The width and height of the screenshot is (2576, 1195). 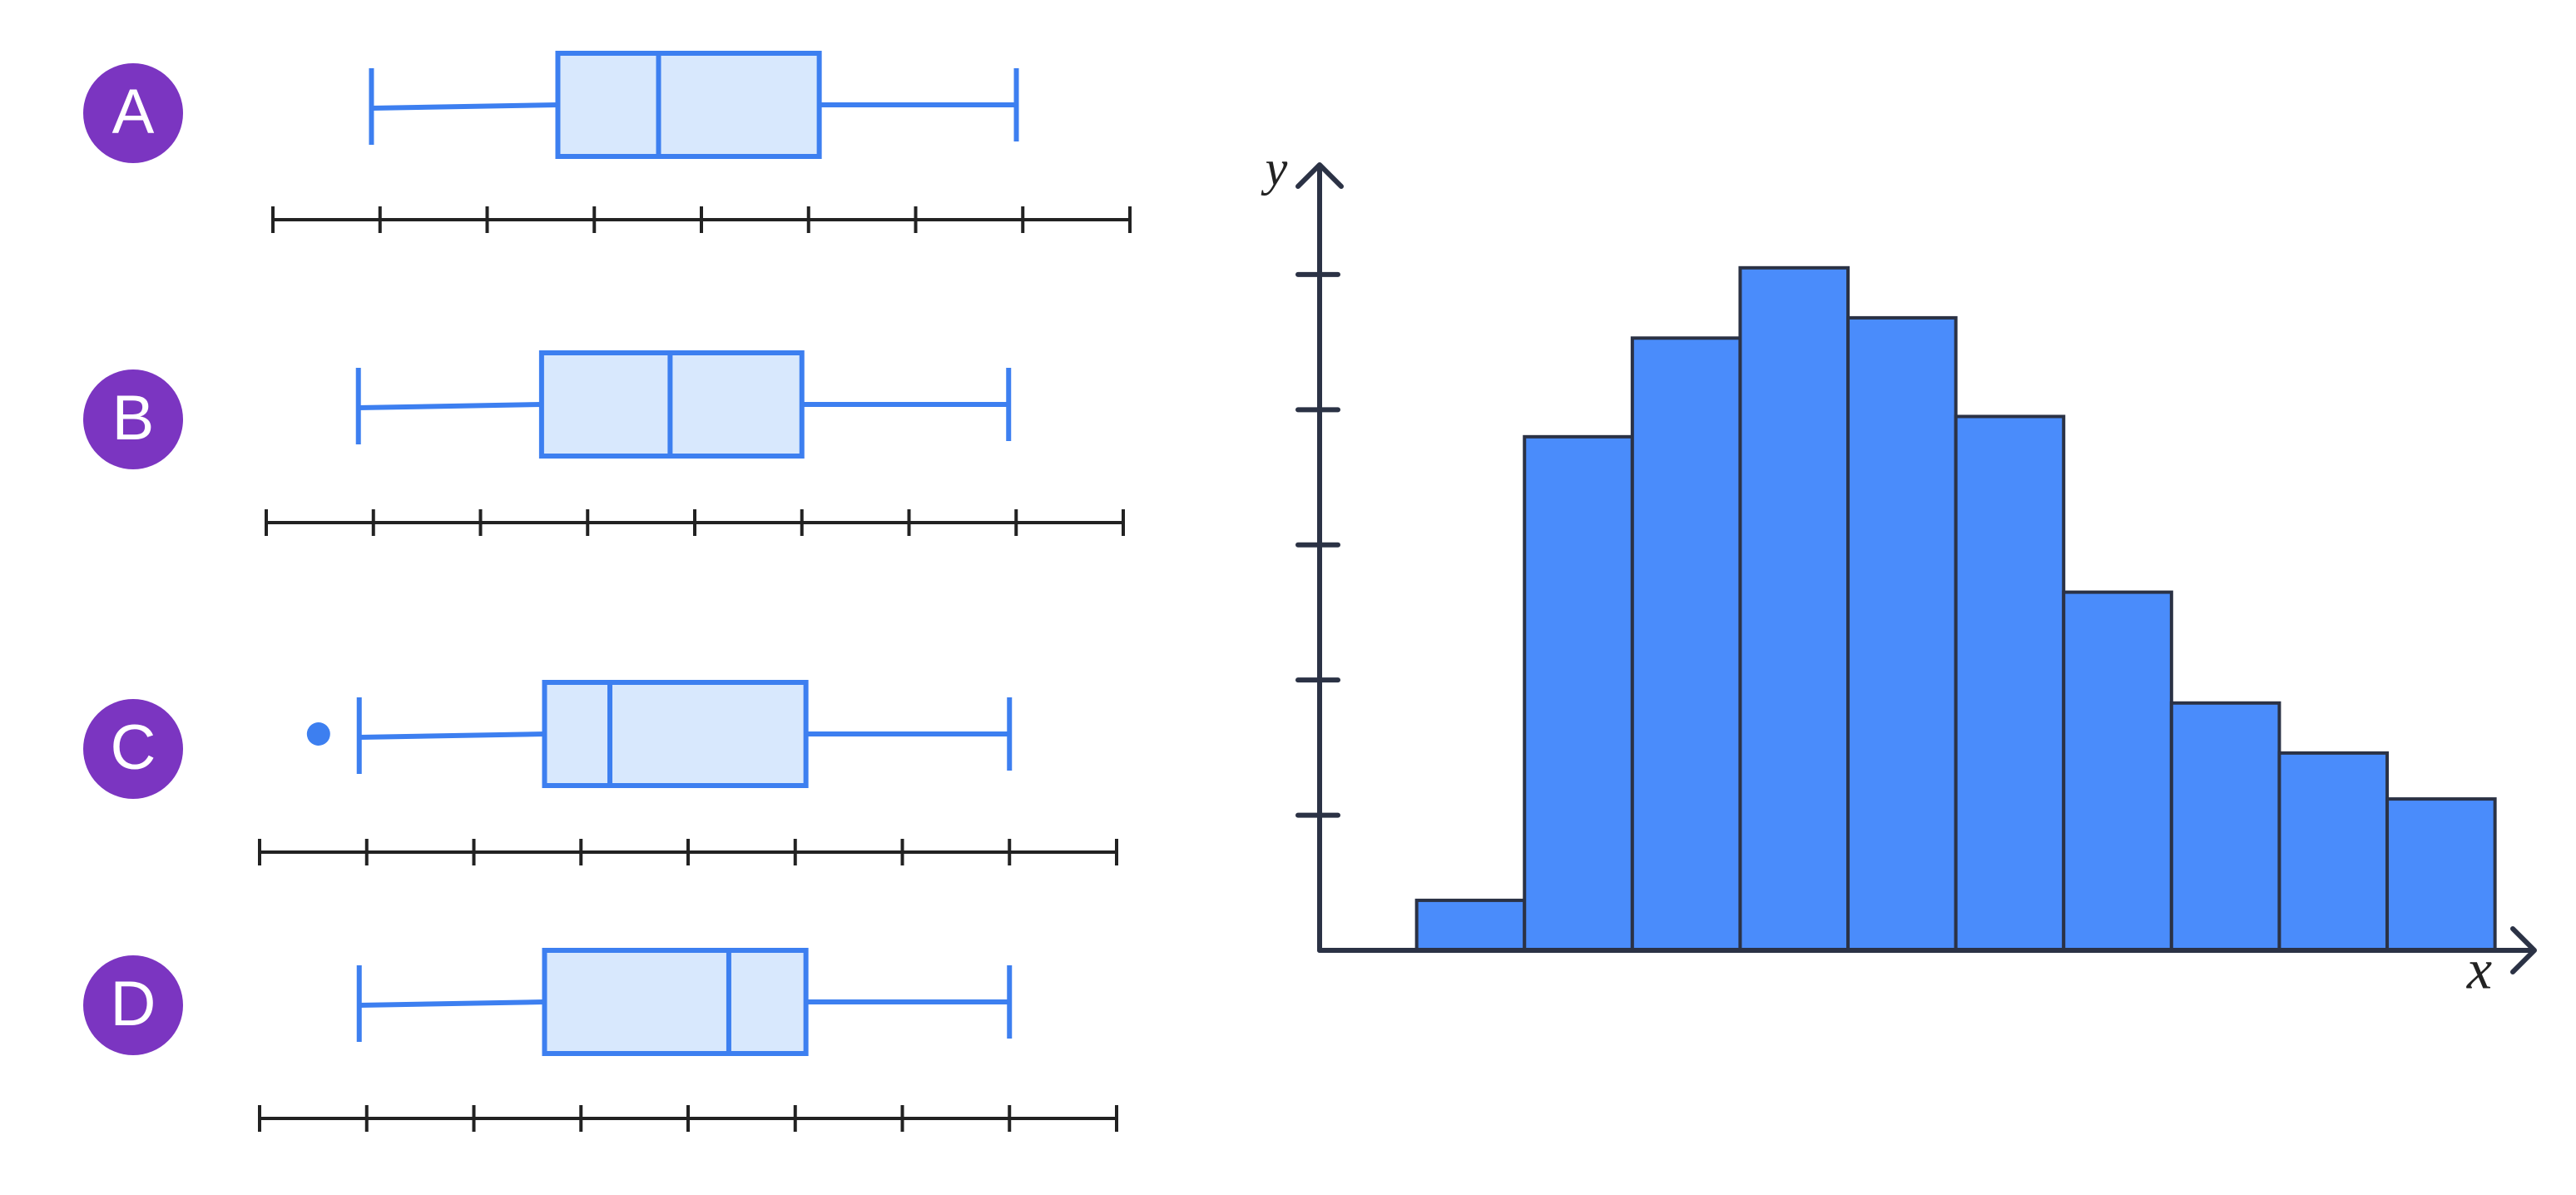 I want to click on box-label: A, so click(x=134, y=112).